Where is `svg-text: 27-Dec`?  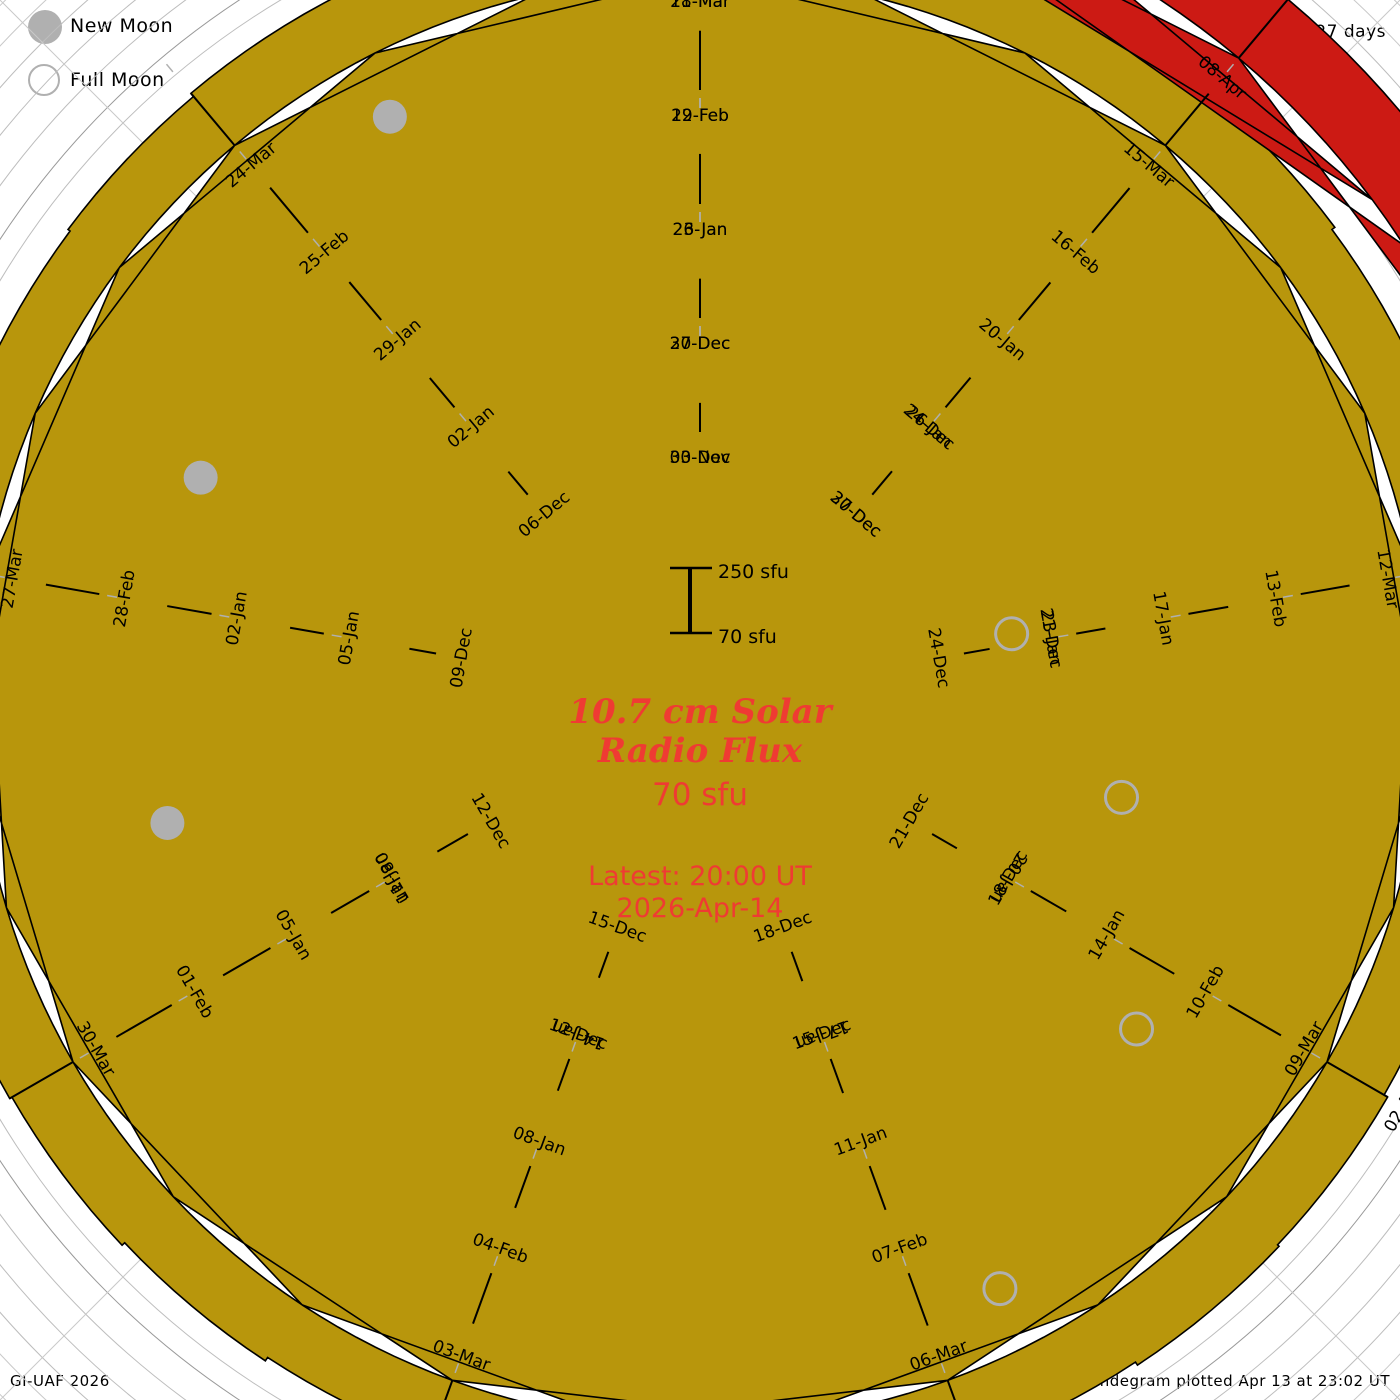
svg-text: 27-Dec is located at coordinates (700, 344).